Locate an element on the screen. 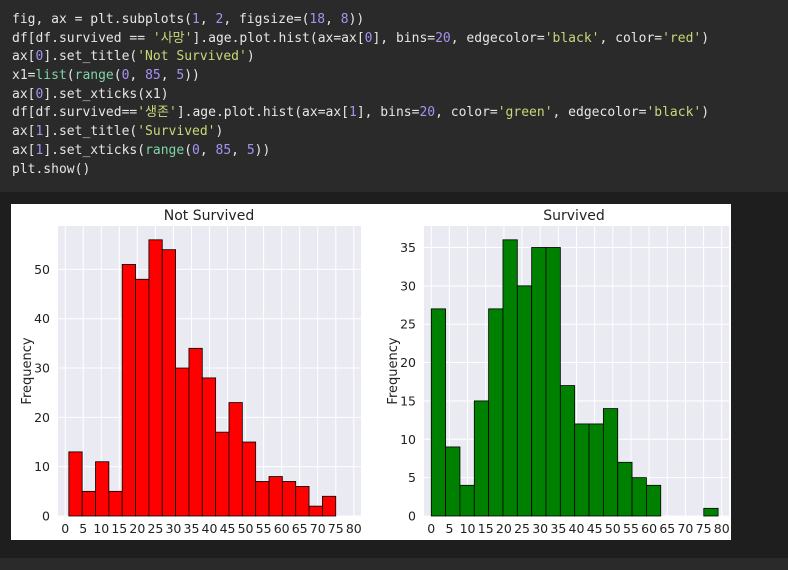 This screenshot has width=788, height=570. y-tick-label: 15 is located at coordinates (408, 400).